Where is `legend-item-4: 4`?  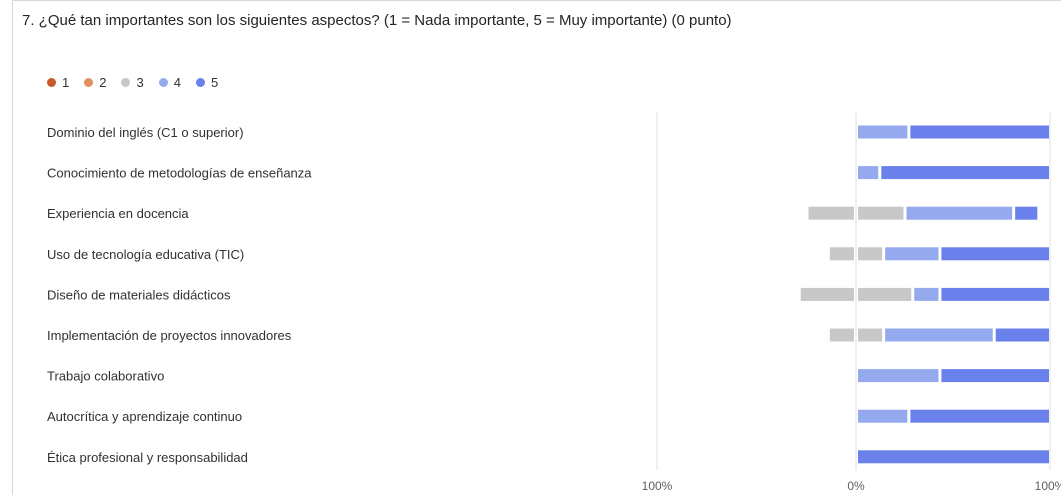
legend-item-4: 4 is located at coordinates (169, 82).